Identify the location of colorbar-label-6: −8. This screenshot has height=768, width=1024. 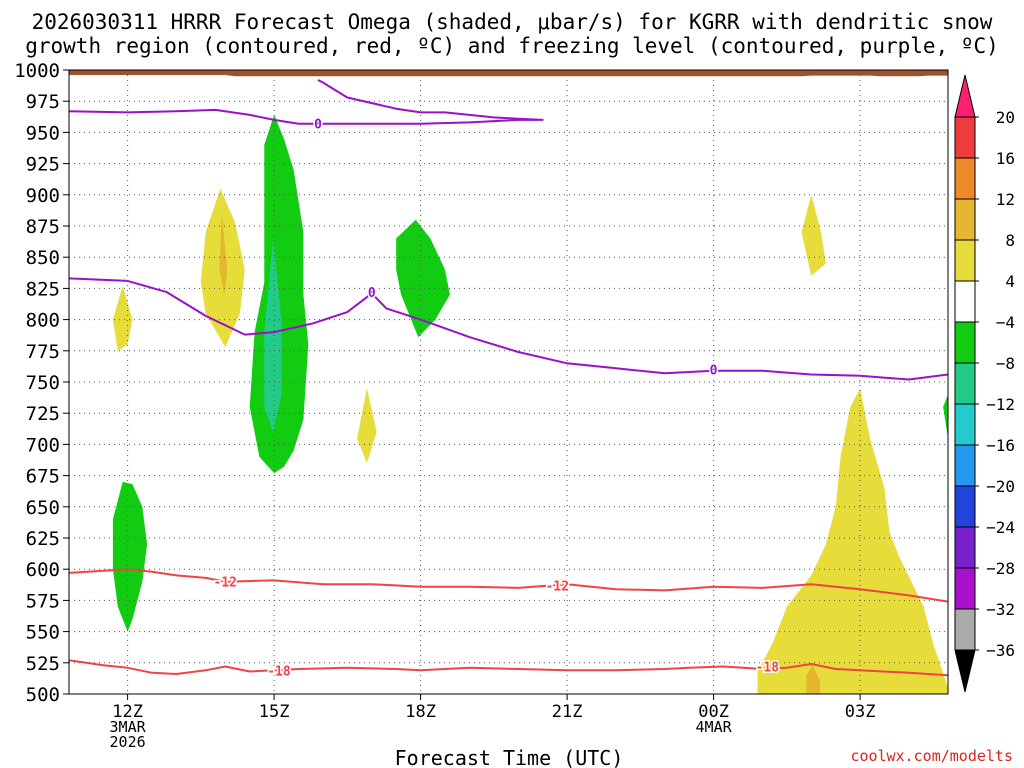
(1005, 363).